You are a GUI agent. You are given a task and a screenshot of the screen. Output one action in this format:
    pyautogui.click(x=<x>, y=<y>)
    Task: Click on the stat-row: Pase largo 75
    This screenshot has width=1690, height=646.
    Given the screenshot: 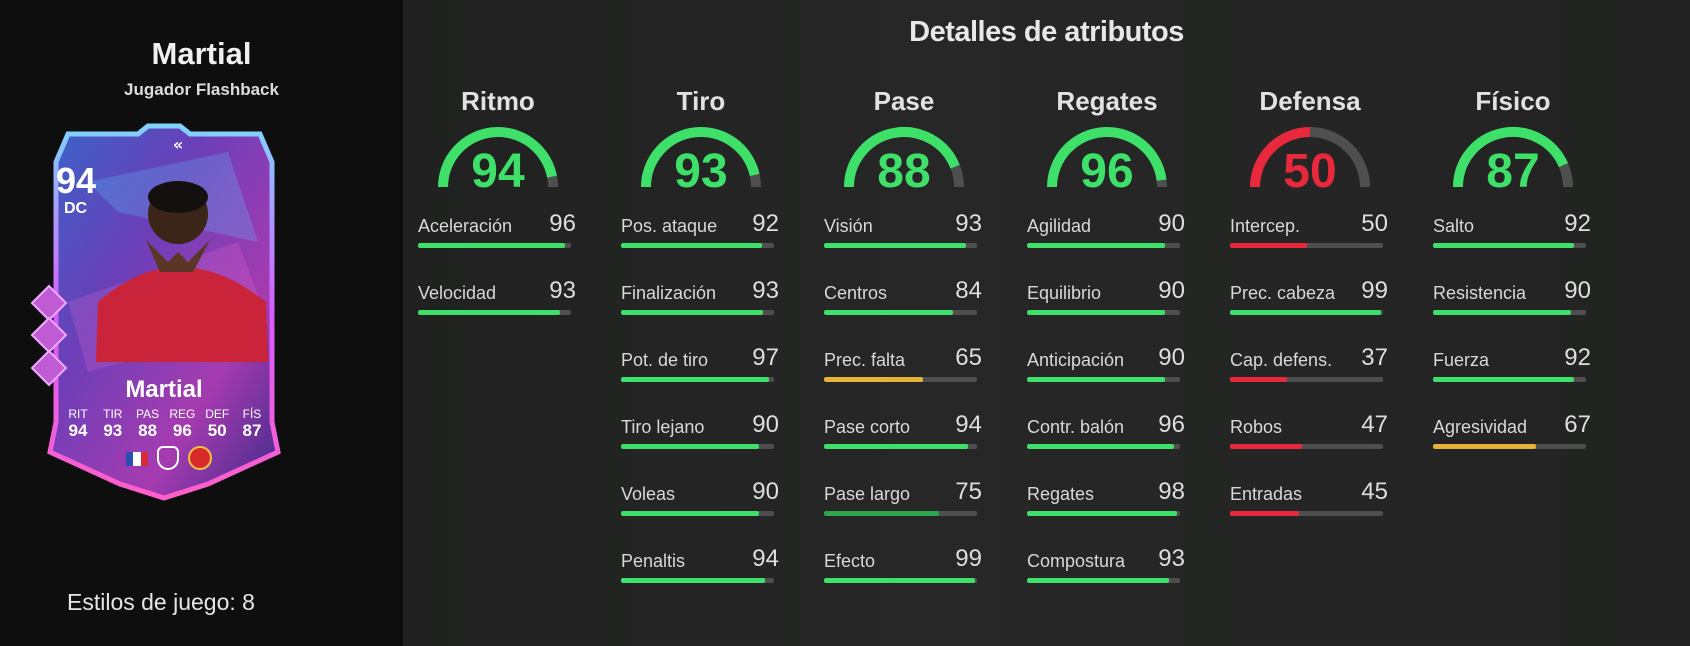 What is the action you would take?
    pyautogui.click(x=904, y=505)
    